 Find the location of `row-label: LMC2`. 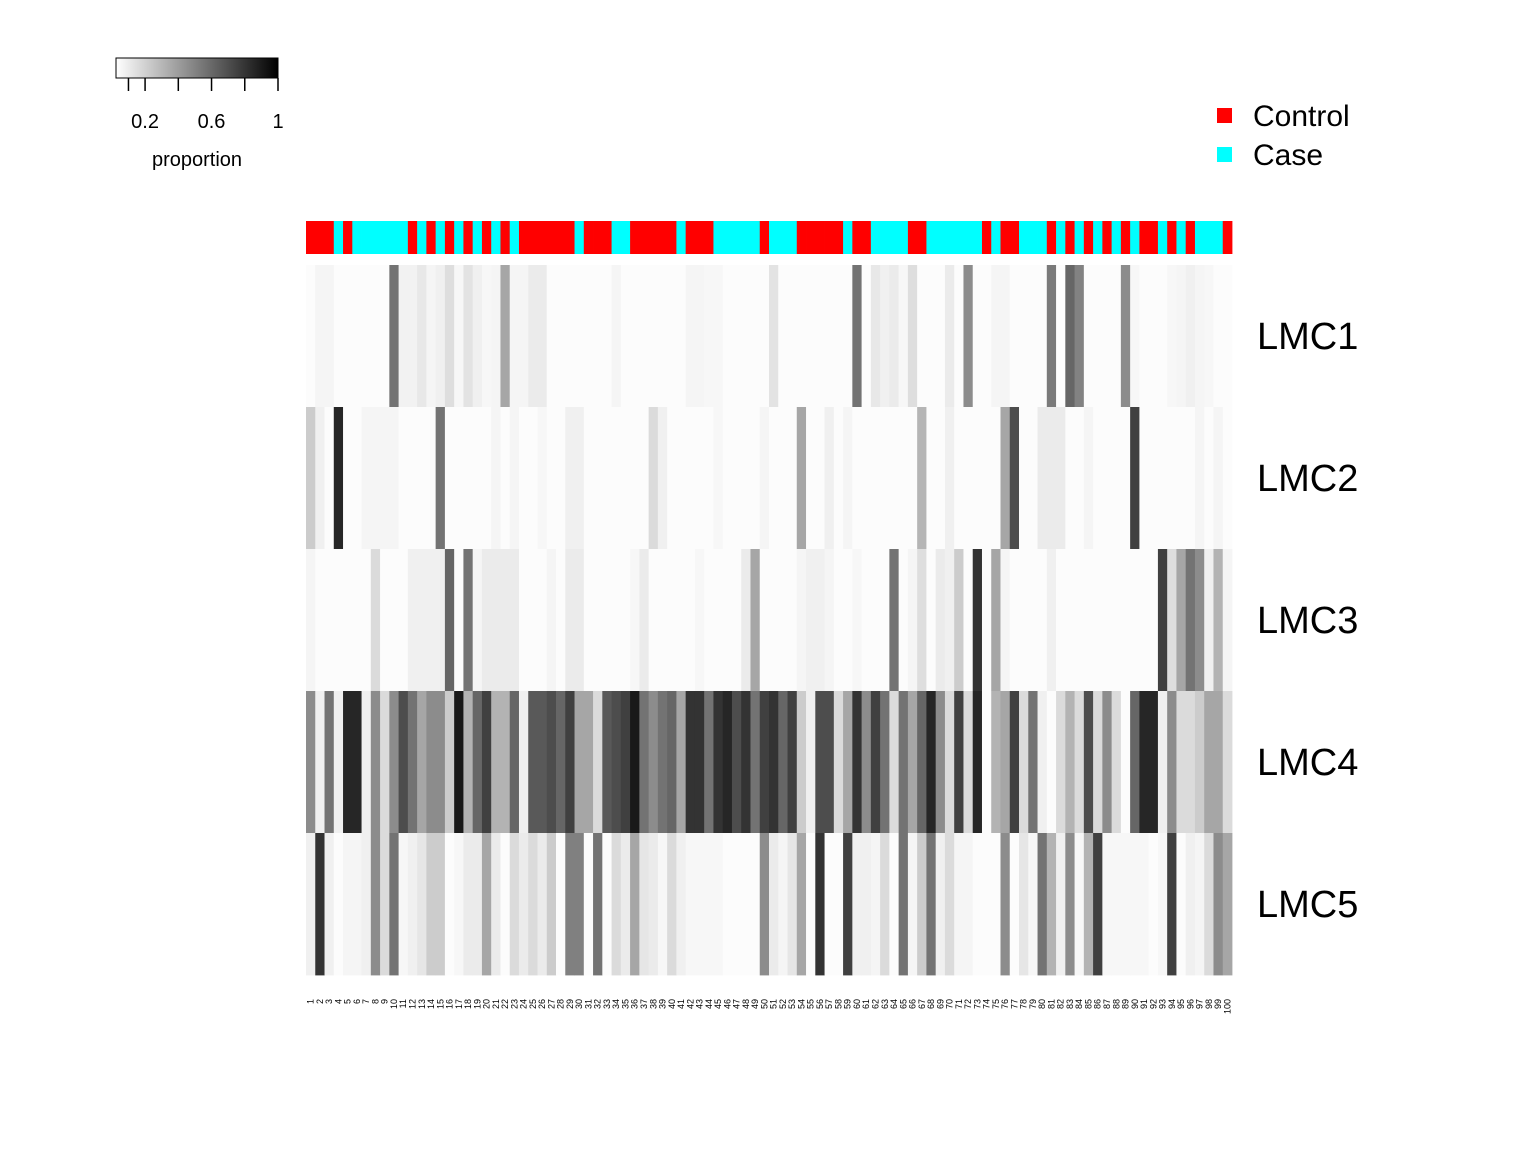

row-label: LMC2 is located at coordinates (1307, 479).